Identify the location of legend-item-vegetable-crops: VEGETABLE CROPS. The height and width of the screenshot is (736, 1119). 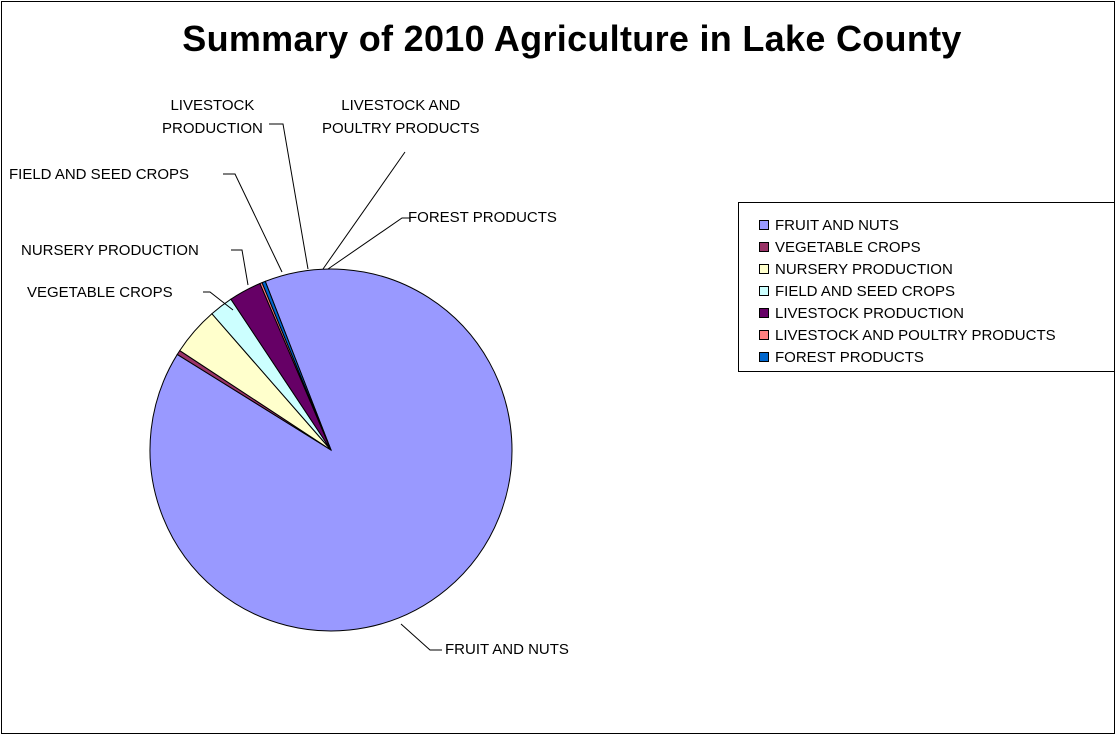
(936, 247).